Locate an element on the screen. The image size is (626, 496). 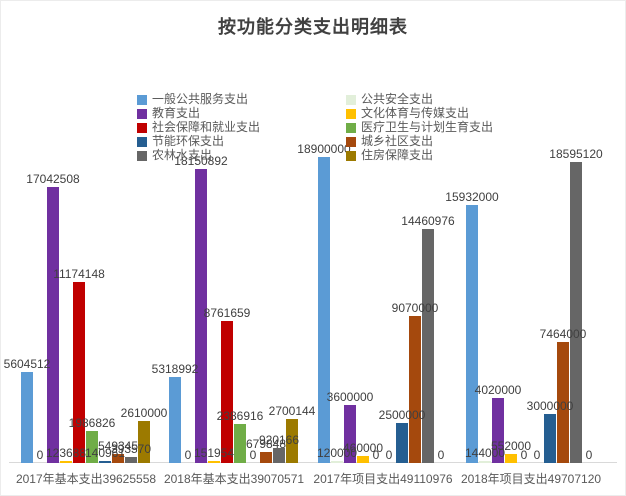
legend-item: 一般公共服务支出 is located at coordinates (192, 99).